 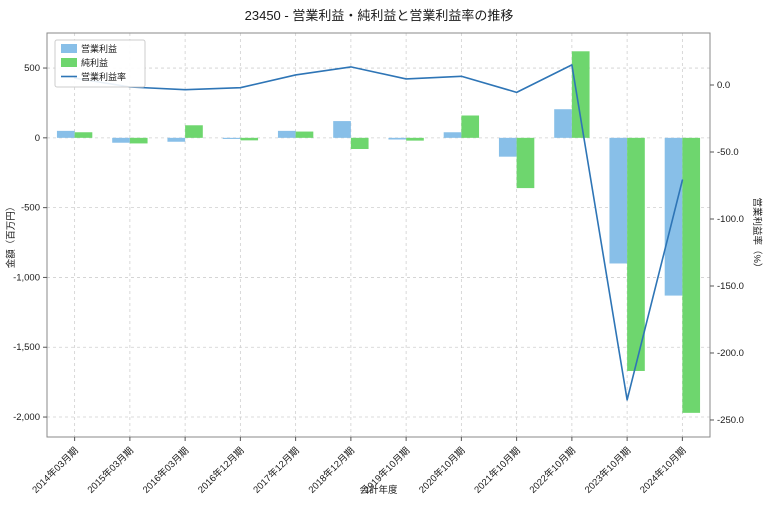 What do you see at coordinates (30, 208) in the screenshot?
I see `left-tick-label: -500` at bounding box center [30, 208].